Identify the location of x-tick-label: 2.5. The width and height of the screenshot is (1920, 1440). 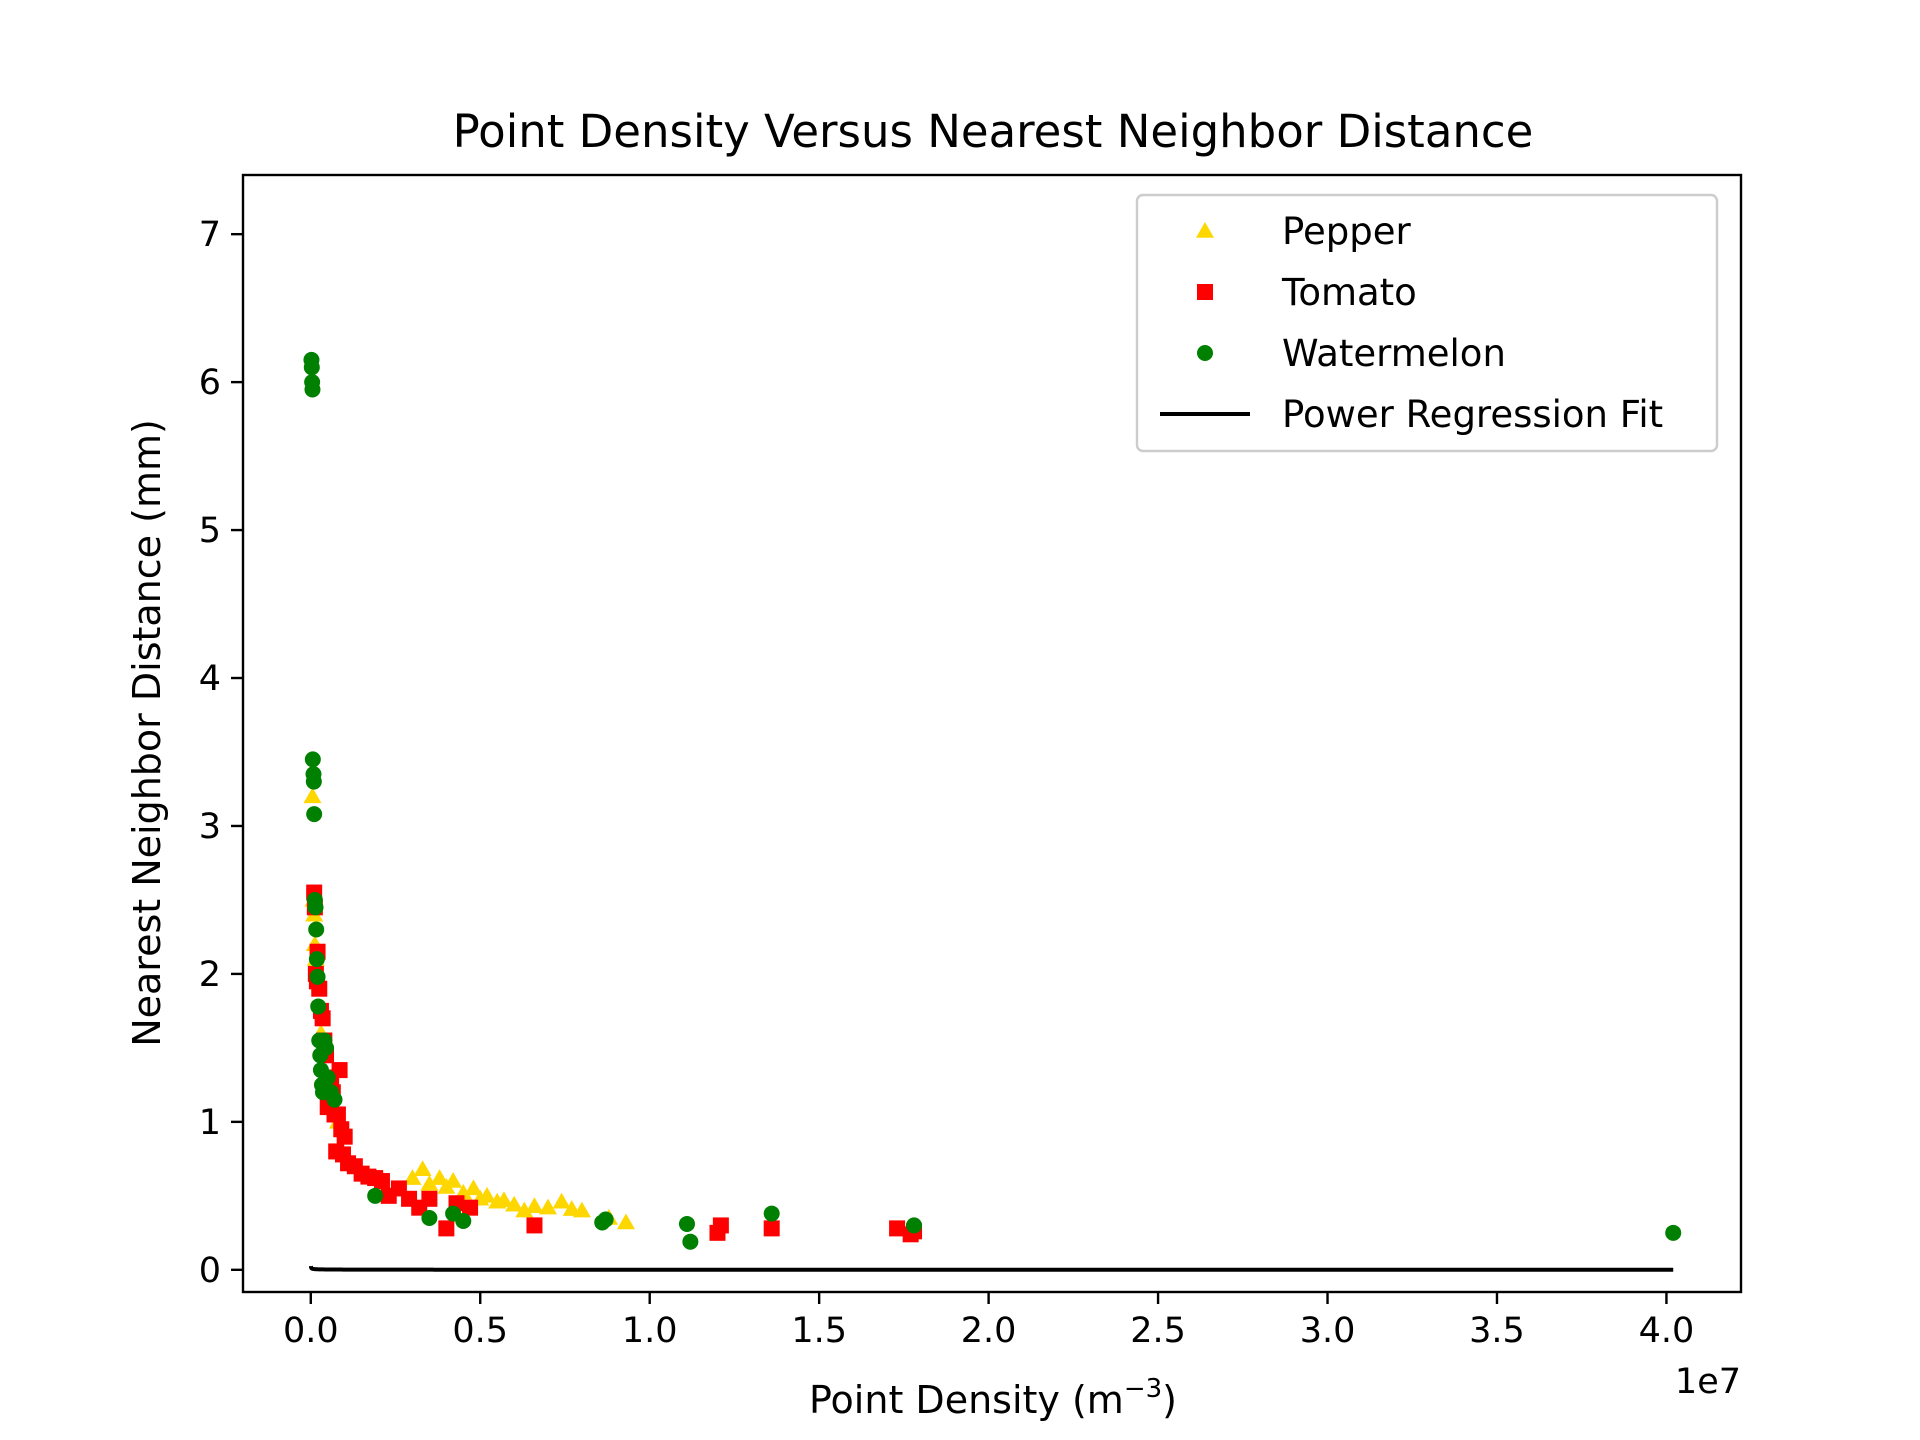
(1158, 1331).